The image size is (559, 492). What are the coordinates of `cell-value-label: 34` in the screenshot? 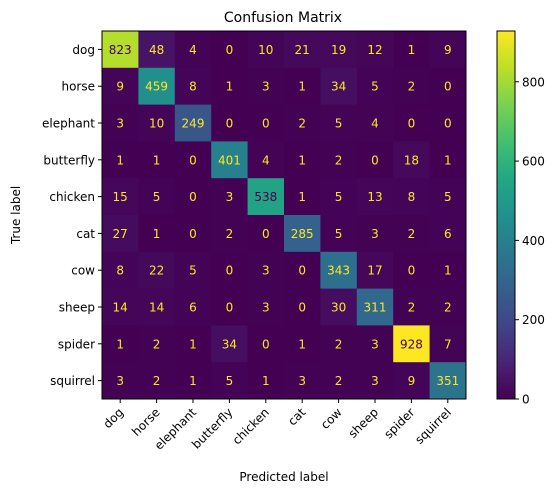 It's located at (338, 87).